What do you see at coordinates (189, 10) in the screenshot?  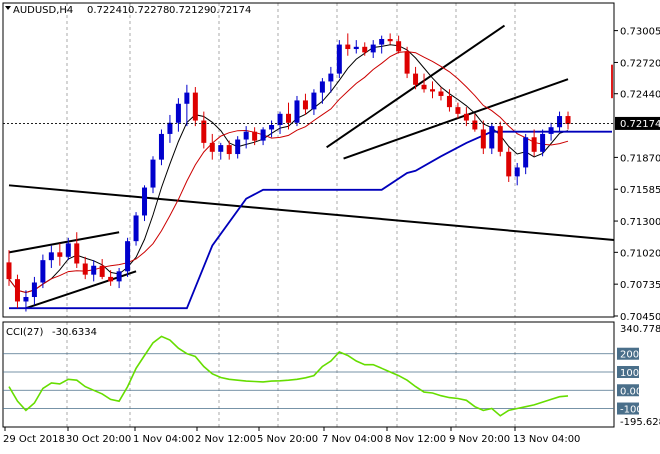 I see `ohlc-low: 0.72129` at bounding box center [189, 10].